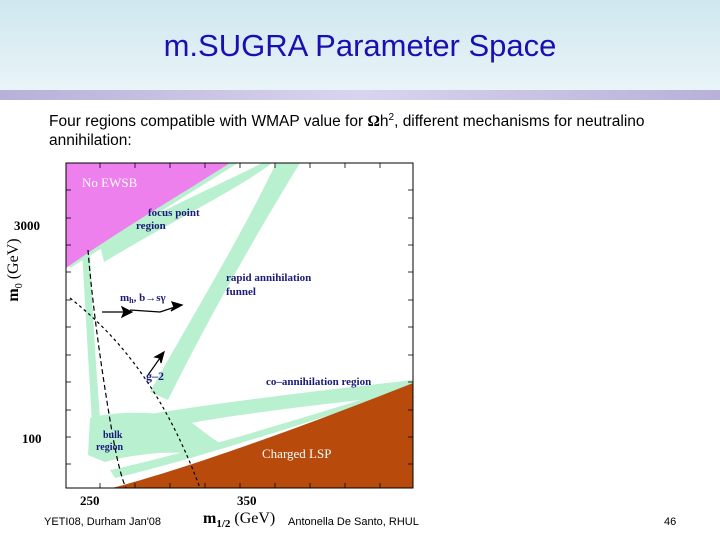 The image size is (720, 540). I want to click on mh-constraint-line, so click(107, 368).